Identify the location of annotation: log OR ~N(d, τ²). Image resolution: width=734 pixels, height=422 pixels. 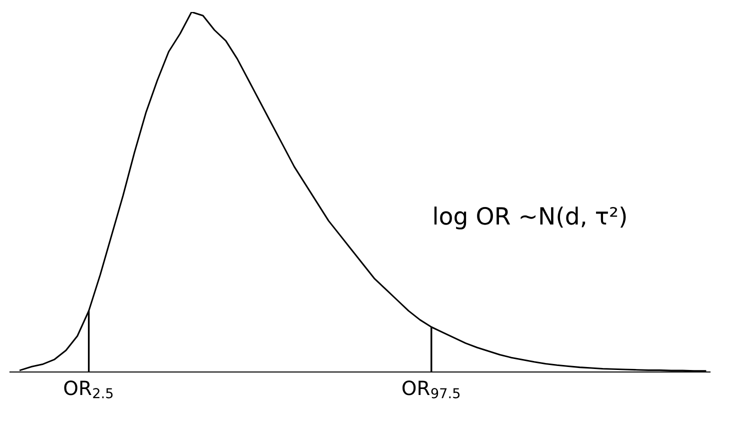
(530, 218).